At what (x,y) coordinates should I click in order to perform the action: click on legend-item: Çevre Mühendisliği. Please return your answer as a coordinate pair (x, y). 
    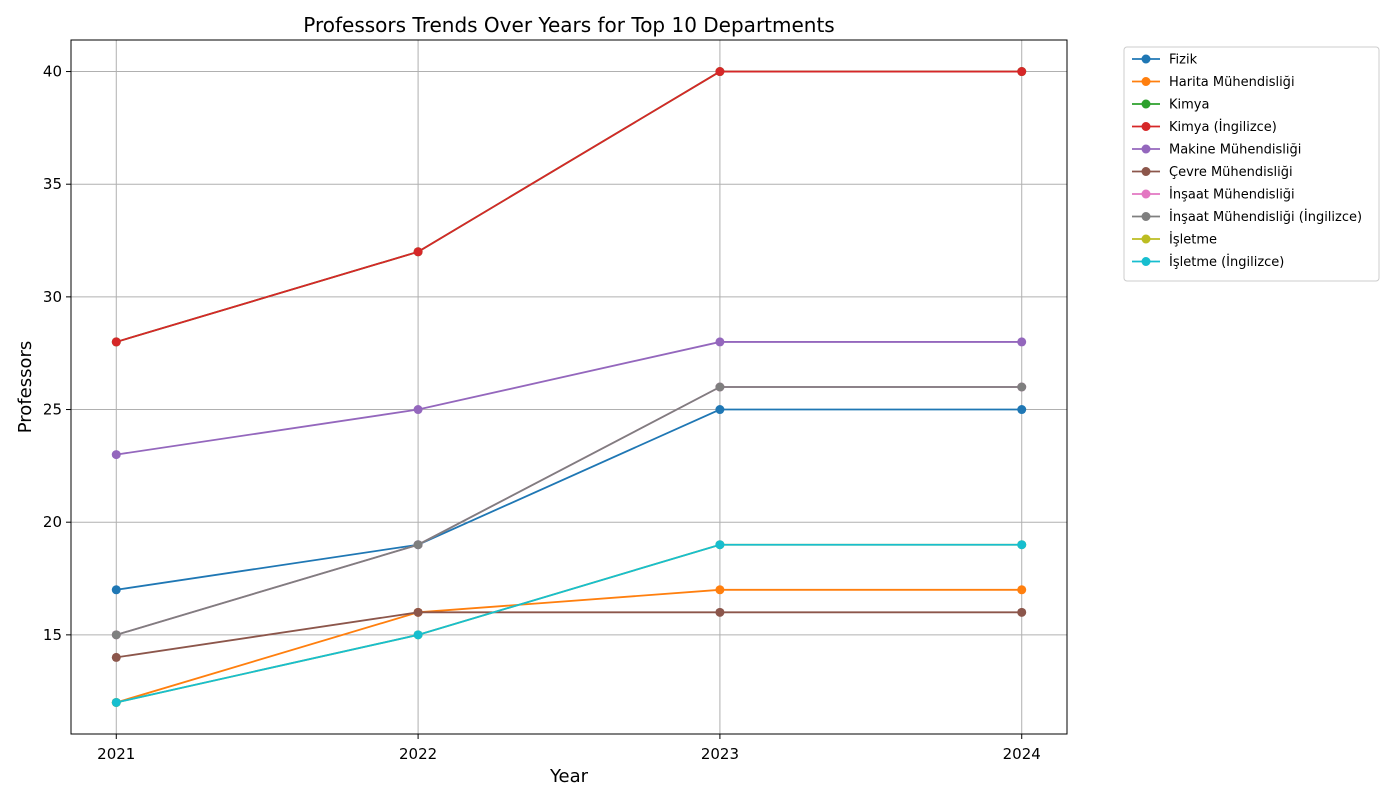
    Looking at the image, I should click on (1212, 172).